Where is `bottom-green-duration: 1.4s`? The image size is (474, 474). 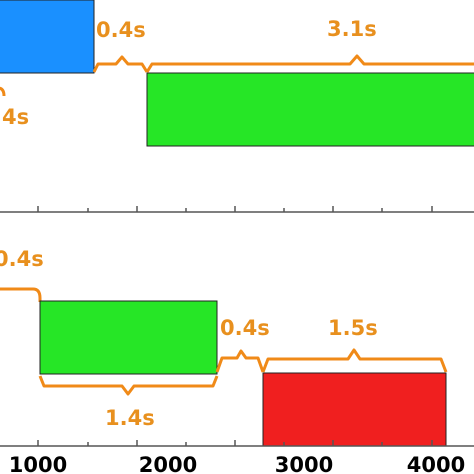 bottom-green-duration: 1.4s is located at coordinates (130, 418).